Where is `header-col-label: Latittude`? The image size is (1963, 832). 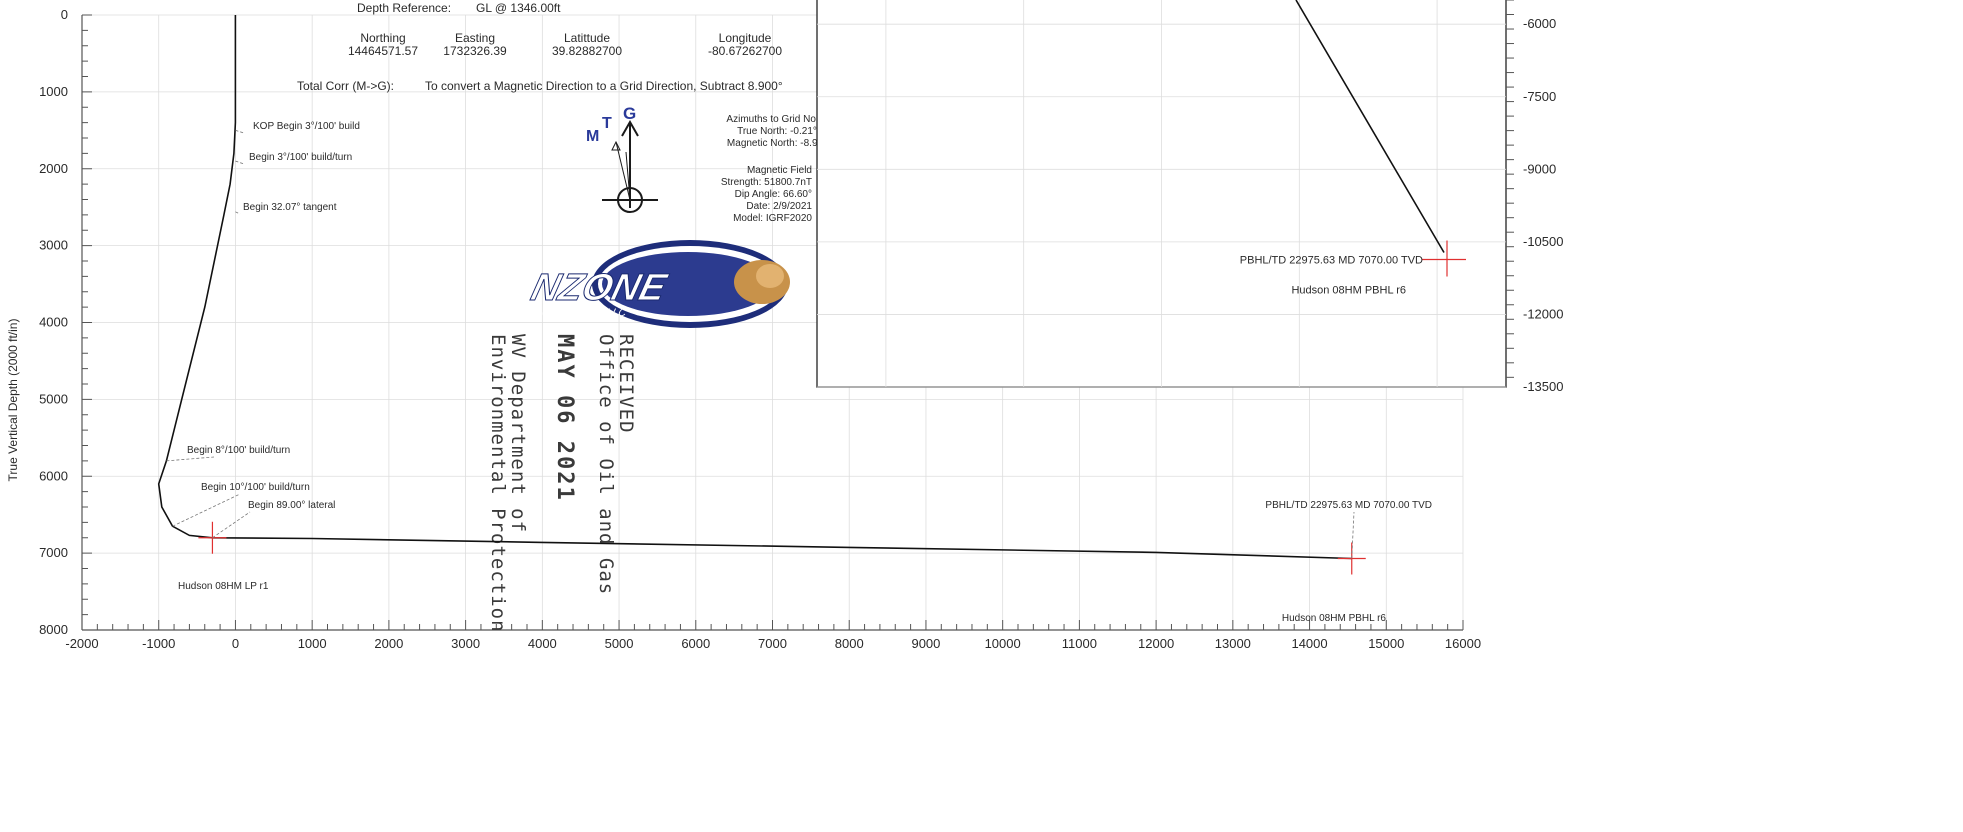 header-col-label: Latittude is located at coordinates (587, 38).